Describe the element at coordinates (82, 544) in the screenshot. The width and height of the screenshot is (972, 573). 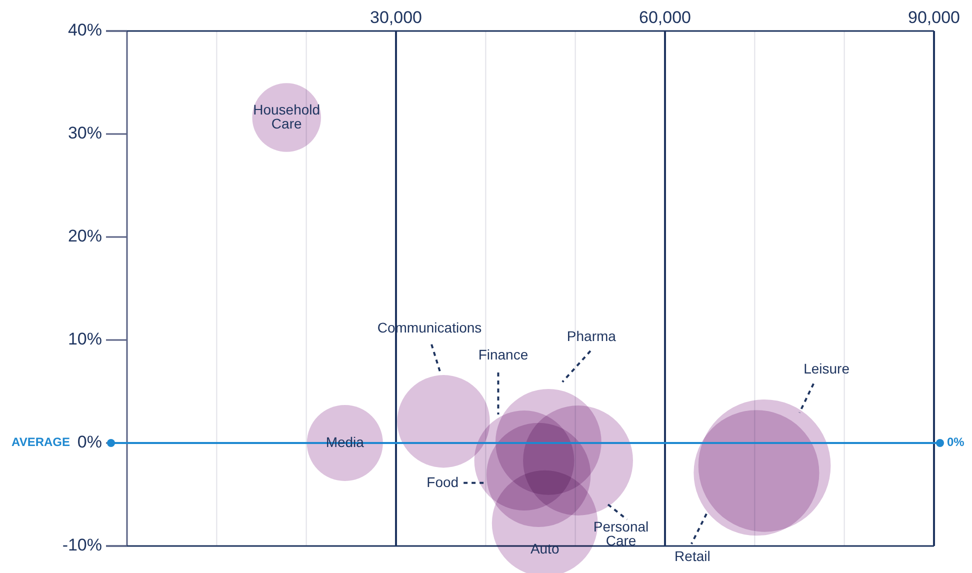
I see `y-tick-label: -10%` at that location.